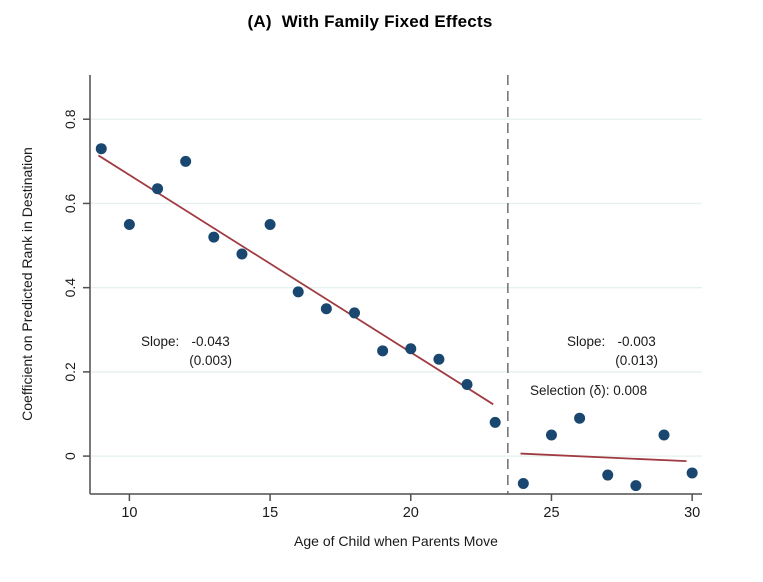 This screenshot has width=763, height=582. Describe the element at coordinates (70, 288) in the screenshot. I see `y-tick-label: 0.4` at that location.